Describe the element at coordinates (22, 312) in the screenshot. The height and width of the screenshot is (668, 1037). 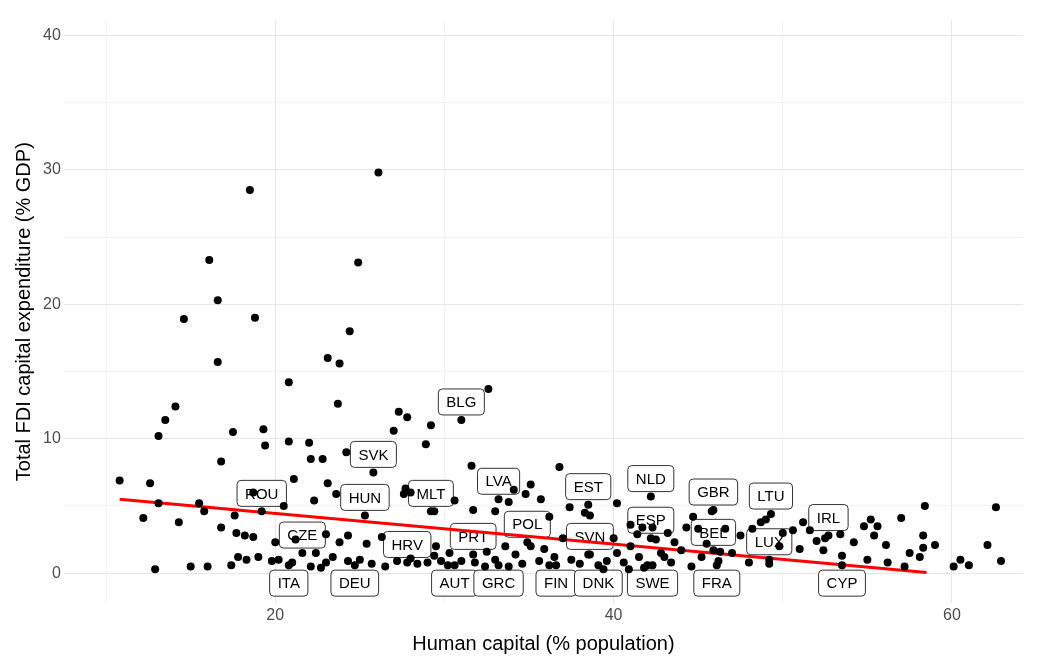
I see `y-axis-title: Total FDI capital expenditure (% GDP)` at that location.